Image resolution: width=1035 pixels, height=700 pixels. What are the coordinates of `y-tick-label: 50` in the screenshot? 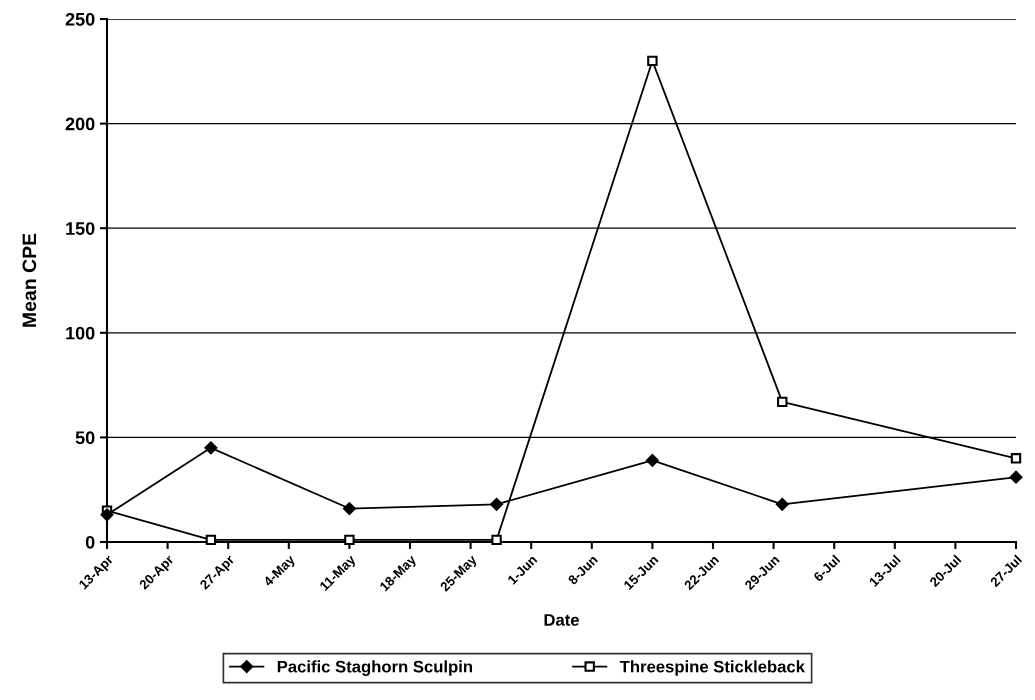 It's located at (85, 438).